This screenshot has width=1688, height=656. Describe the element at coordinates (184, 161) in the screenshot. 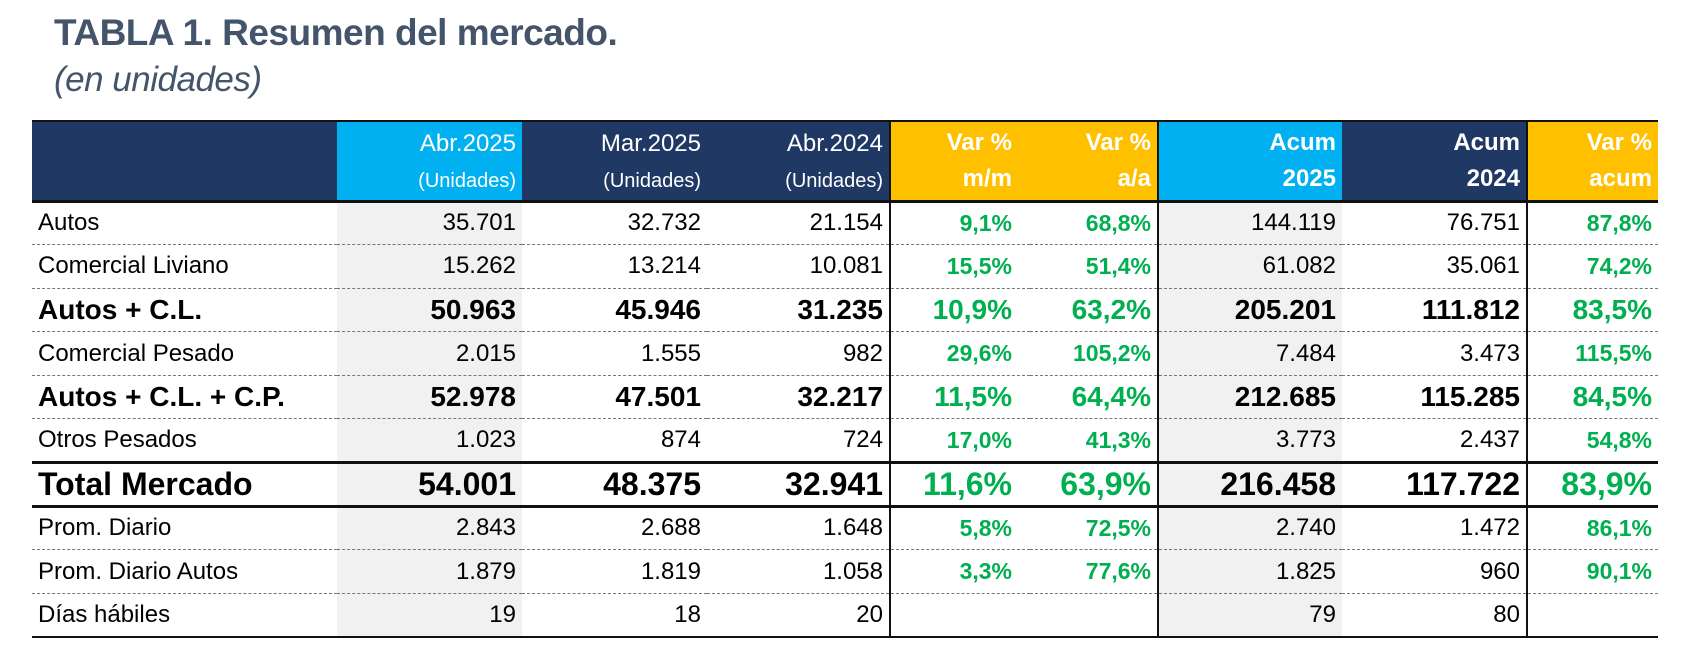

I see `header-label` at that location.